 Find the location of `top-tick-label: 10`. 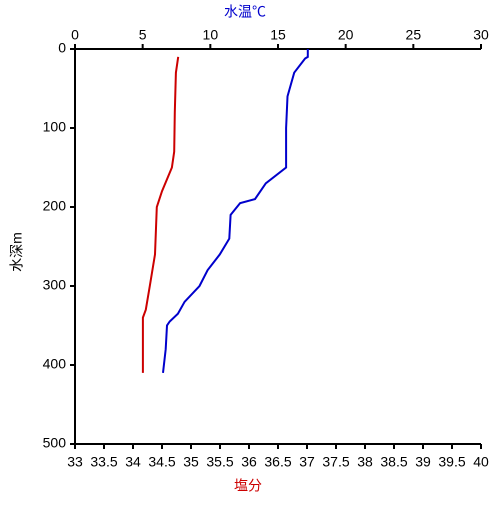

top-tick-label: 10 is located at coordinates (211, 35).